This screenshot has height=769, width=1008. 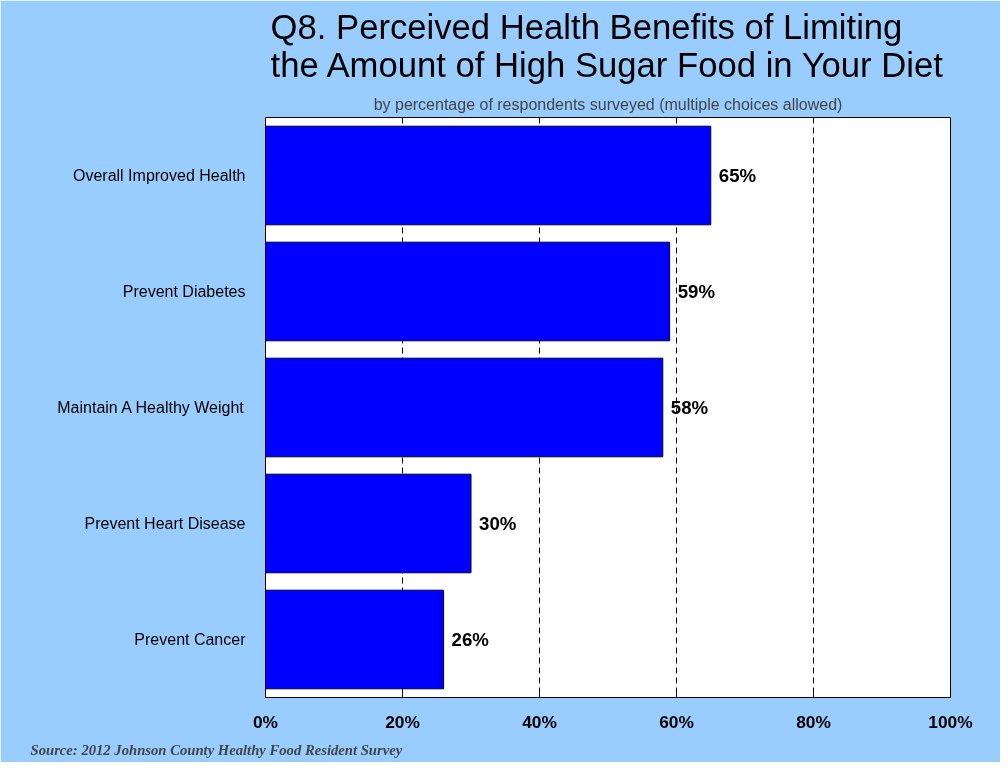 I want to click on x-tick-label: 20%, so click(x=402, y=721).